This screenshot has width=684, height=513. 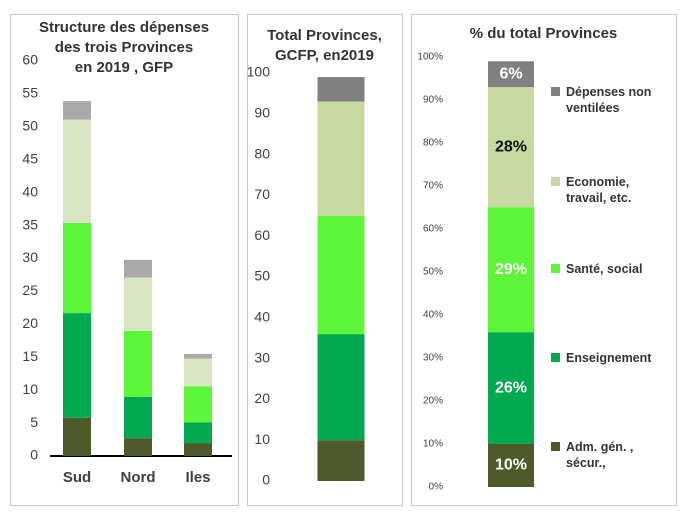 What do you see at coordinates (436, 487) in the screenshot?
I see `y-tick-label: 0%` at bounding box center [436, 487].